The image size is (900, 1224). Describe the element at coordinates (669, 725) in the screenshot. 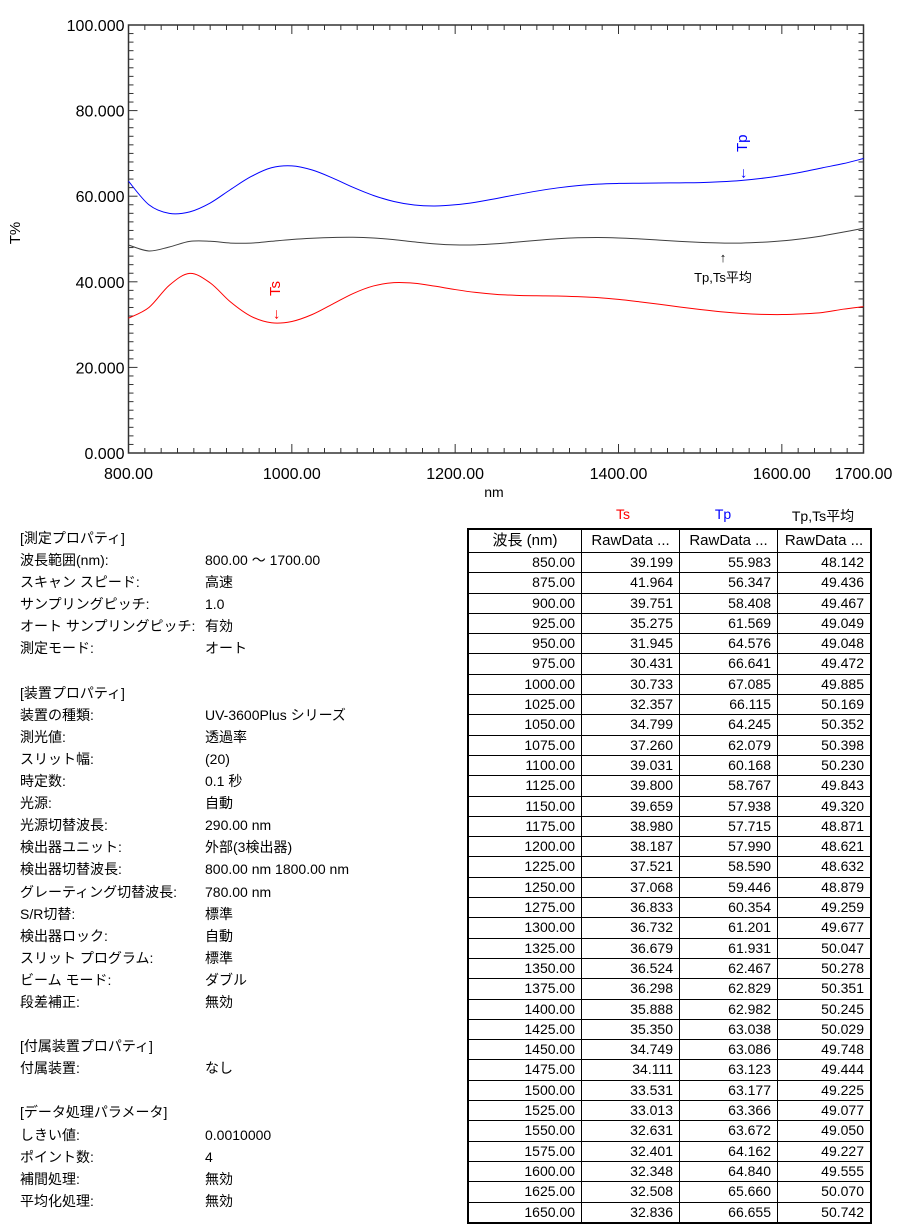

I see `table-row: 1050.00 34.799 64.245 50.352` at that location.